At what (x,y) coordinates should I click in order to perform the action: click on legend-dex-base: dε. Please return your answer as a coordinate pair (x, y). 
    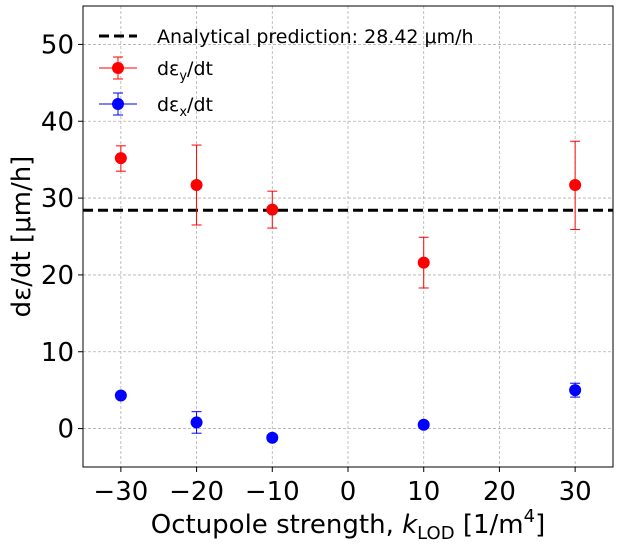
    Looking at the image, I should click on (168, 105).